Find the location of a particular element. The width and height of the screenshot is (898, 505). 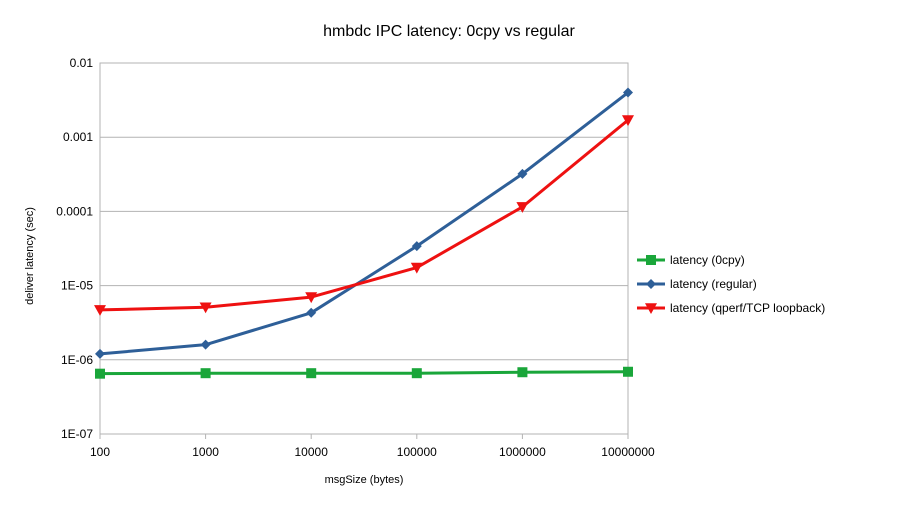

legend-entry: latency (regular) is located at coordinates (697, 284).